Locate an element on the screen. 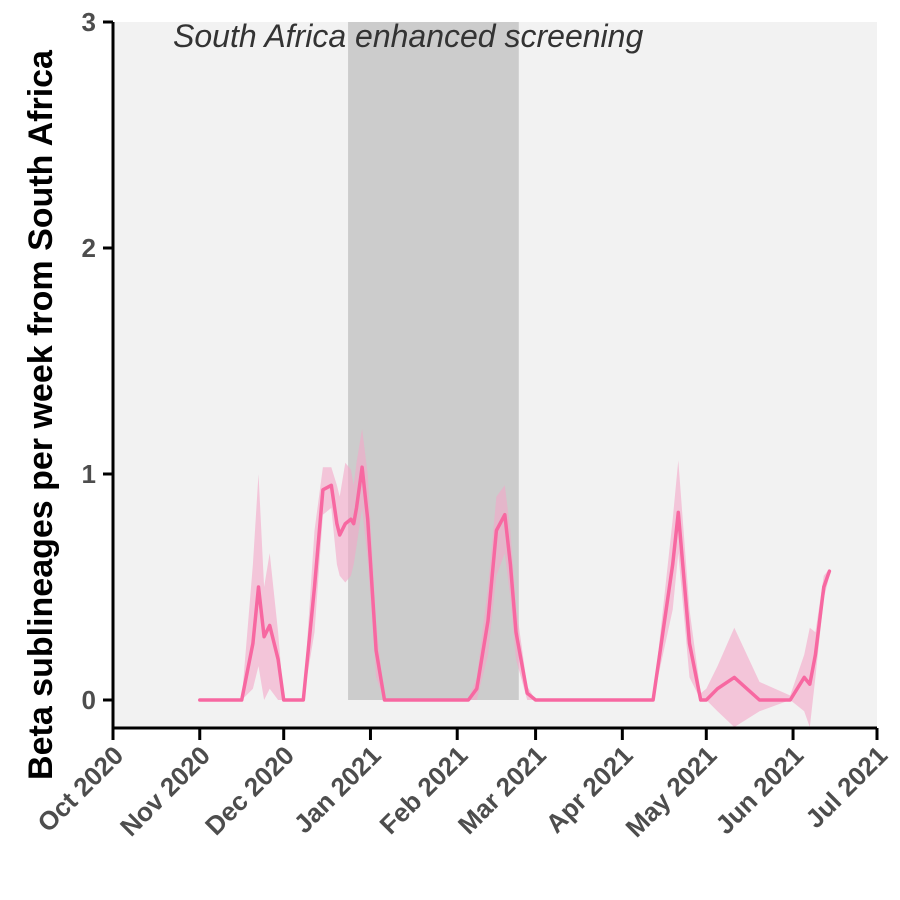  y-axis-ticks: 0 1 2 3 is located at coordinates (97, 361).